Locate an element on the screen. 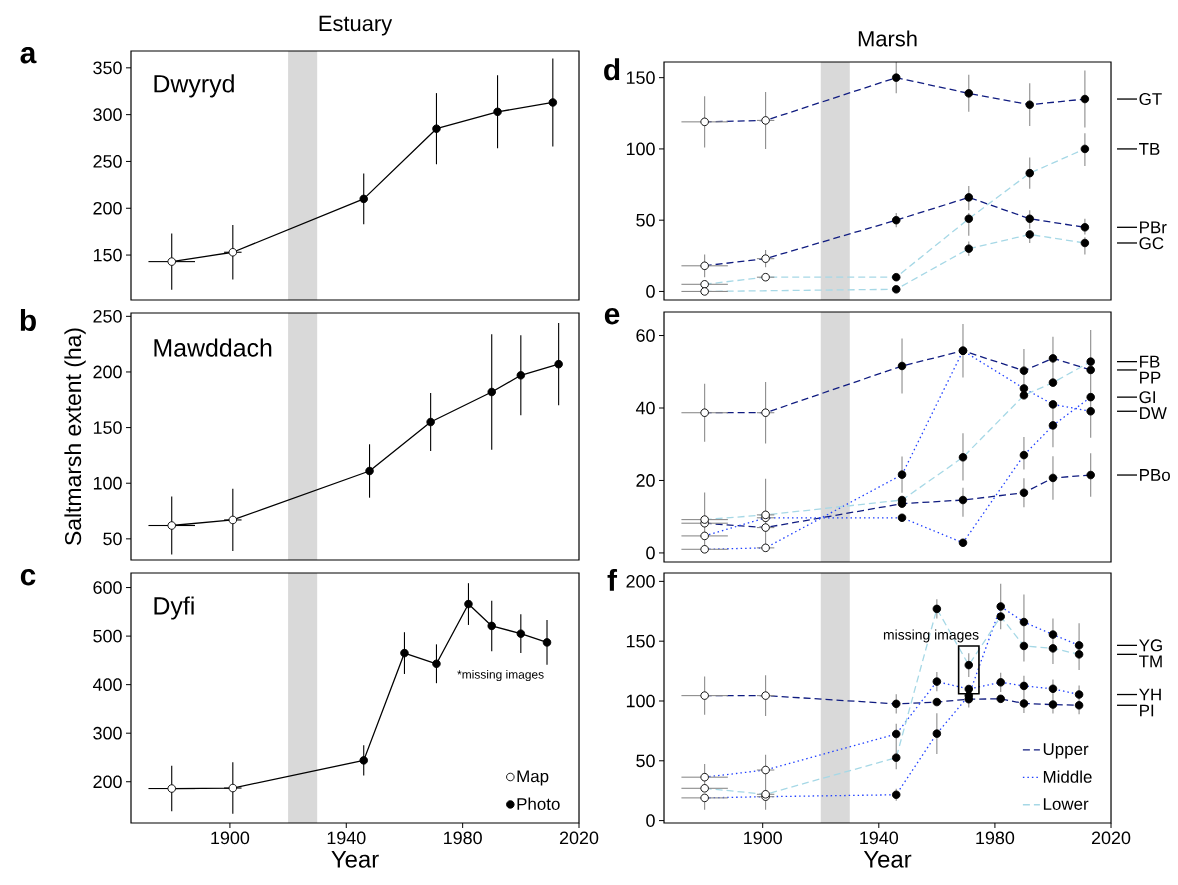  y-tick-label: 500 is located at coordinates (107, 636).